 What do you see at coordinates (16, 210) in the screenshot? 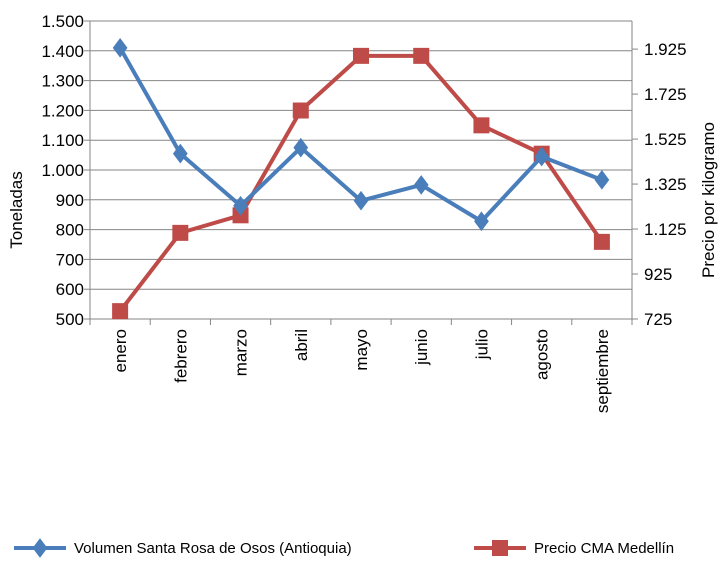
I see `y-axis-left-title: Toneladas` at bounding box center [16, 210].